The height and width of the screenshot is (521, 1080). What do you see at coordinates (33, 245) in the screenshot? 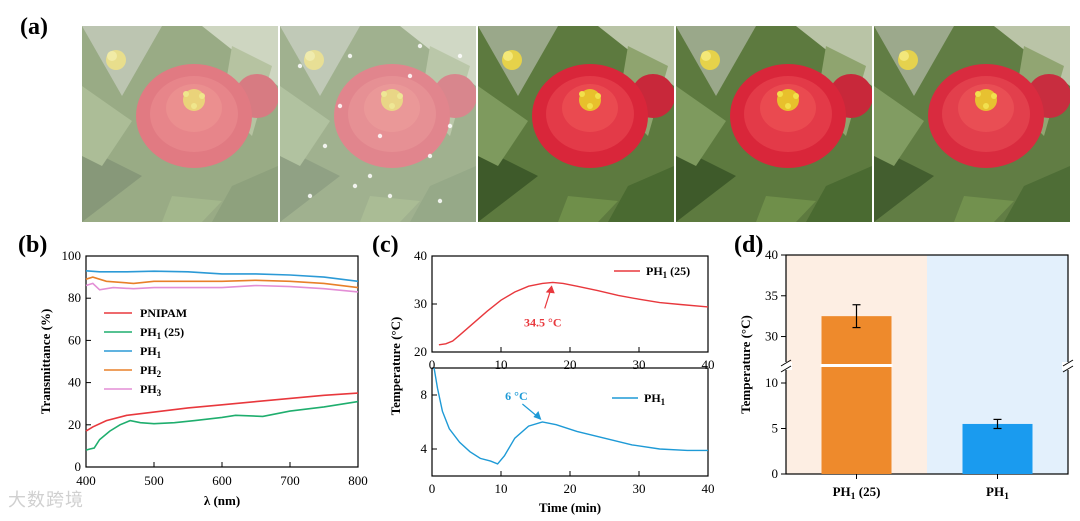
I see `panel-label-b: (b)` at bounding box center [33, 245].